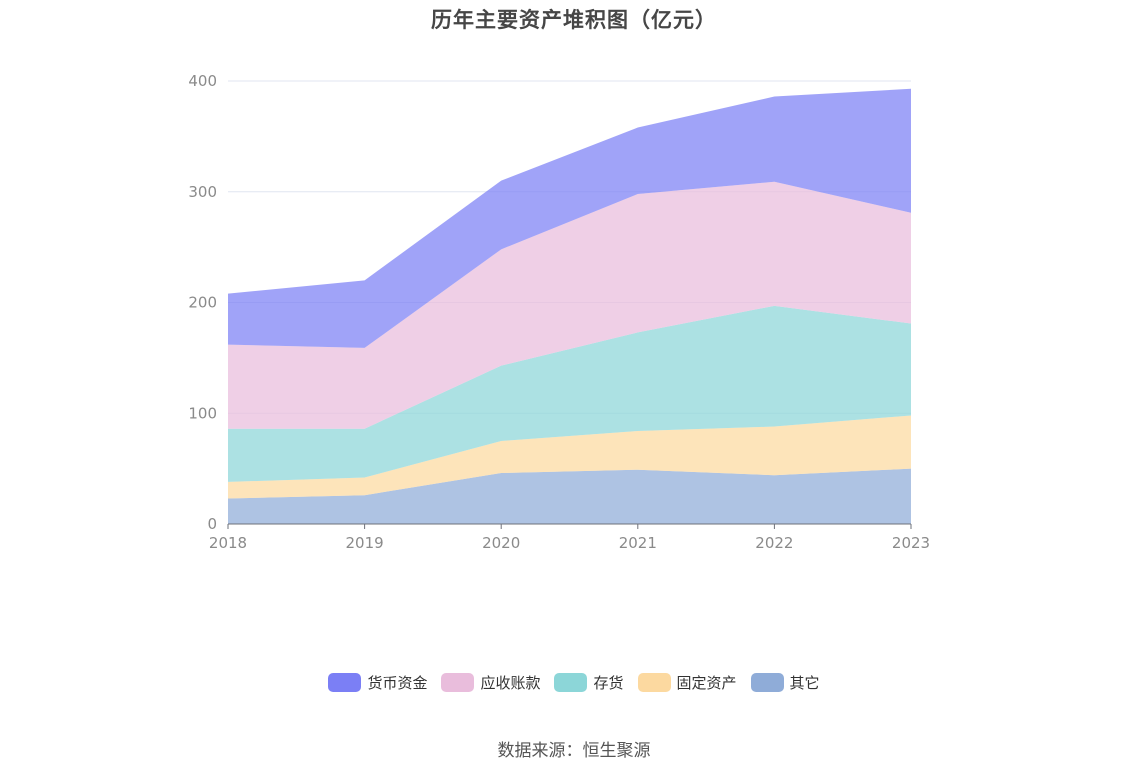  Describe the element at coordinates (212, 524) in the screenshot. I see `y-tick-label: 0` at that location.